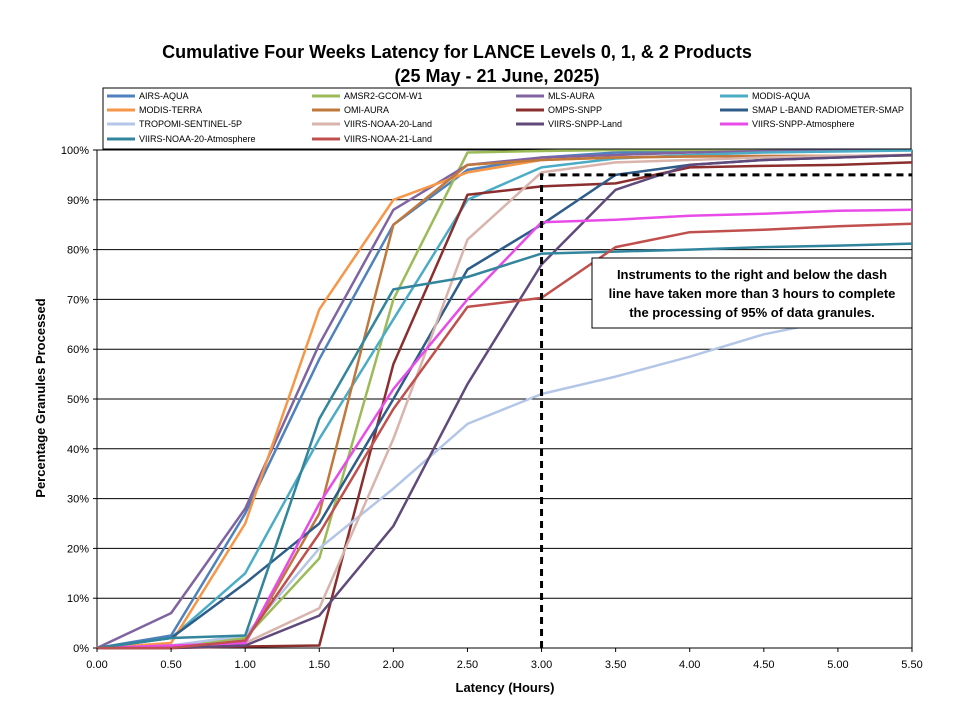  Describe the element at coordinates (170, 665) in the screenshot. I see `x-tick-label: 0.50` at that location.